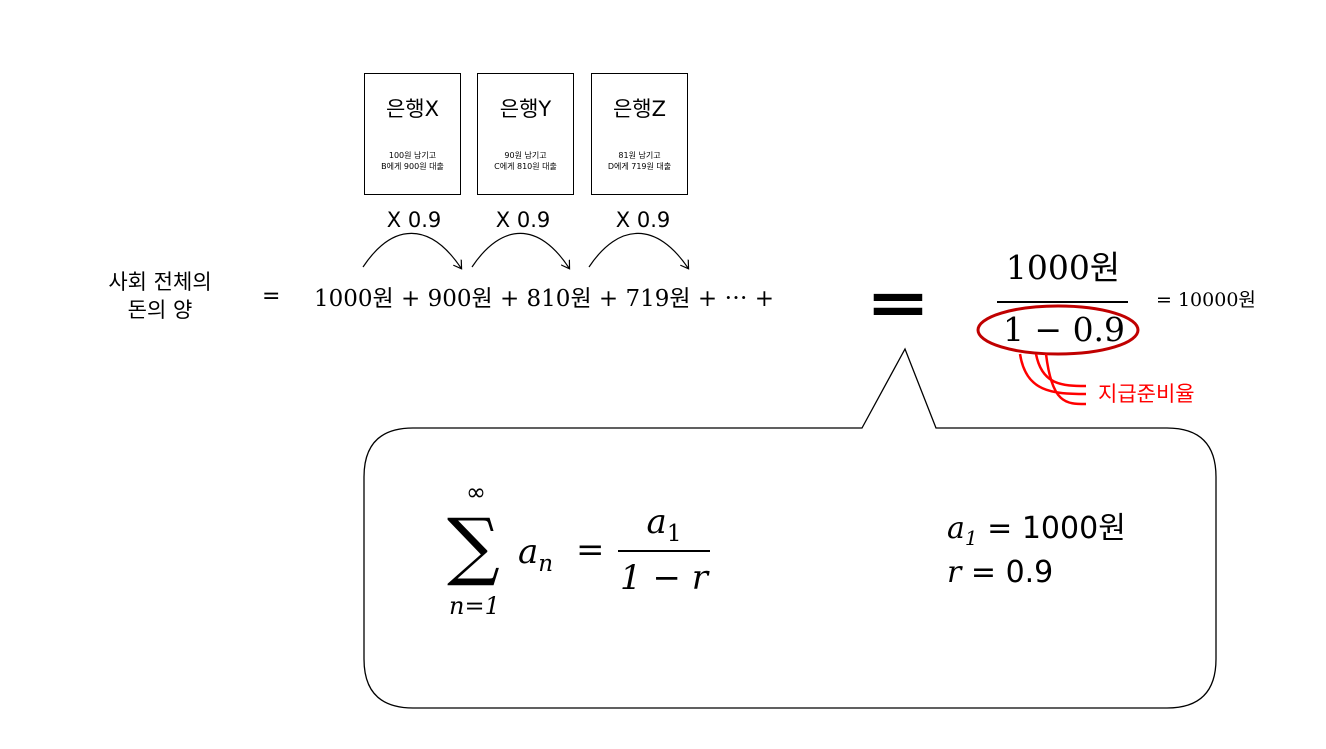  Describe the element at coordinates (1206, 300) in the screenshot. I see `result-value: = 10000원` at that location.